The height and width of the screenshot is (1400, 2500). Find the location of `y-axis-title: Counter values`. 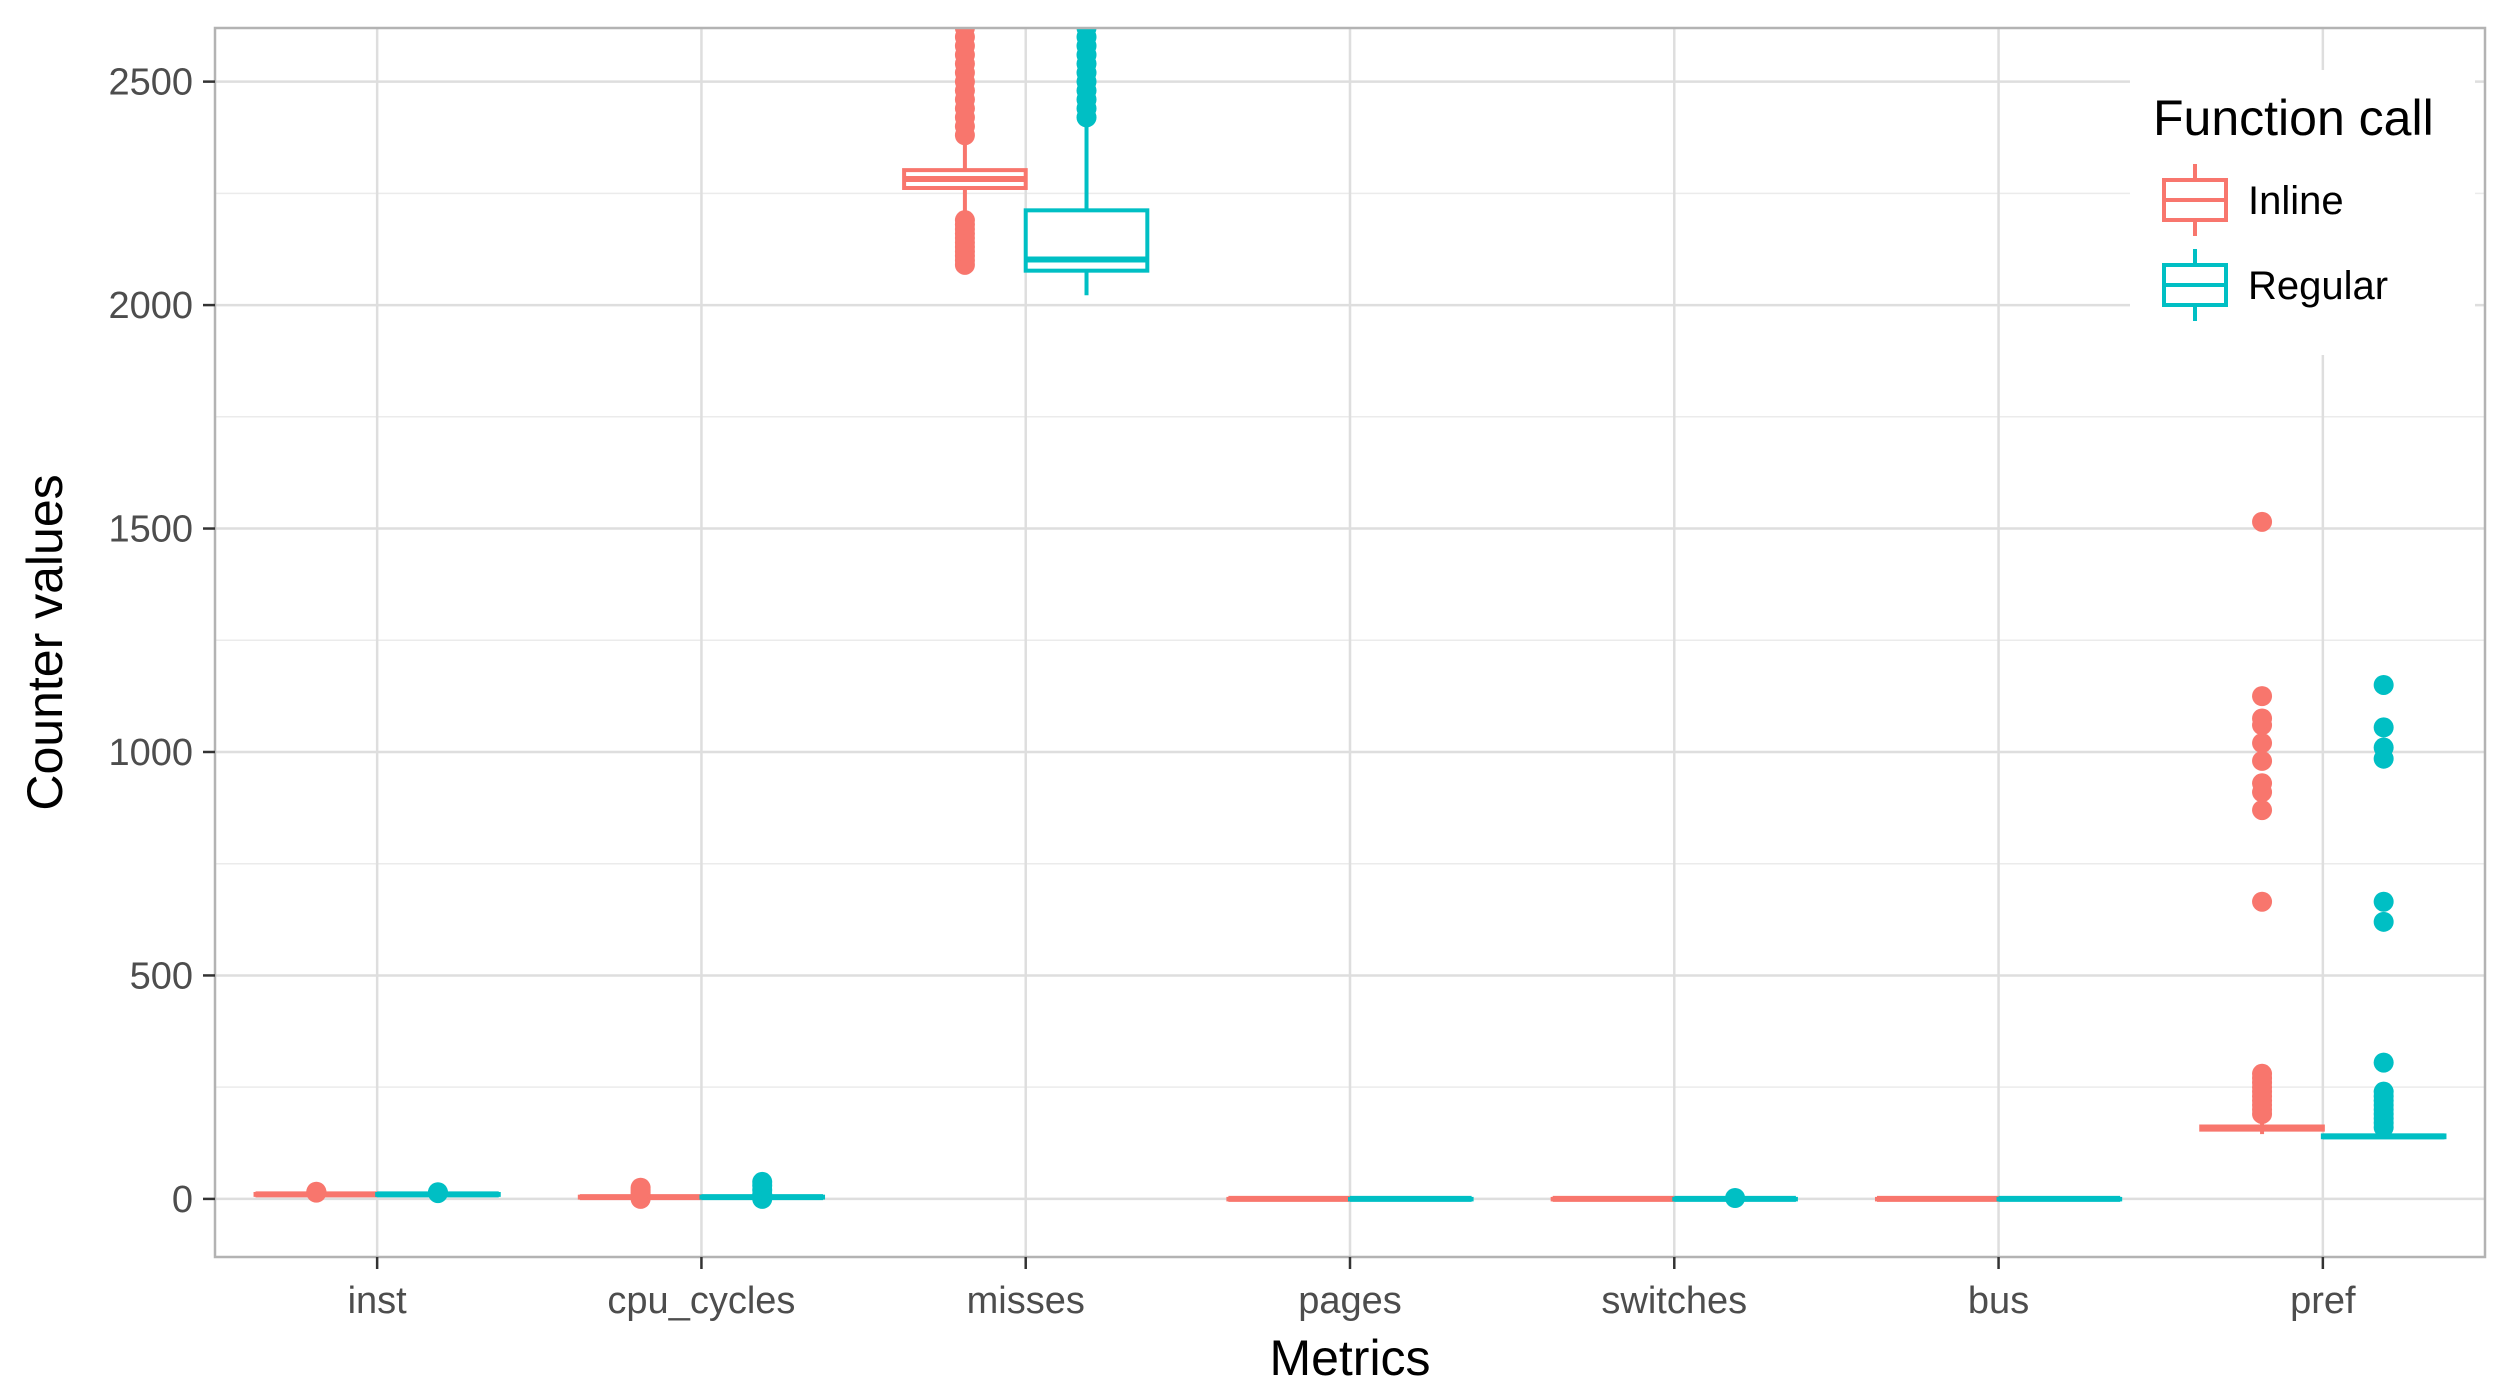

y-axis-title: Counter values is located at coordinates (45, 642).